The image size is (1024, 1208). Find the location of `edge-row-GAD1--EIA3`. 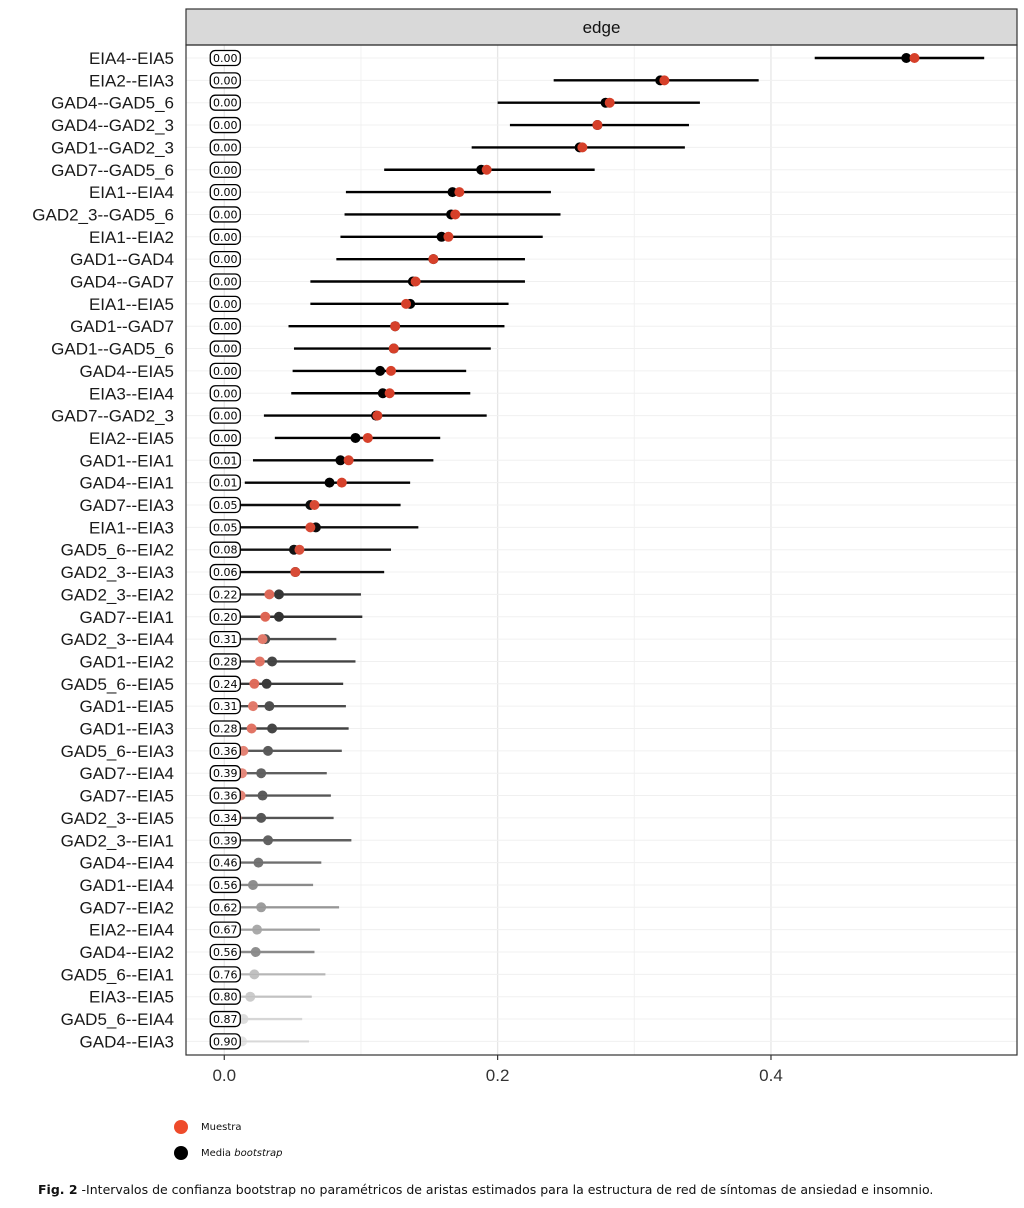

edge-row-GAD1--EIA3 is located at coordinates (286, 728).